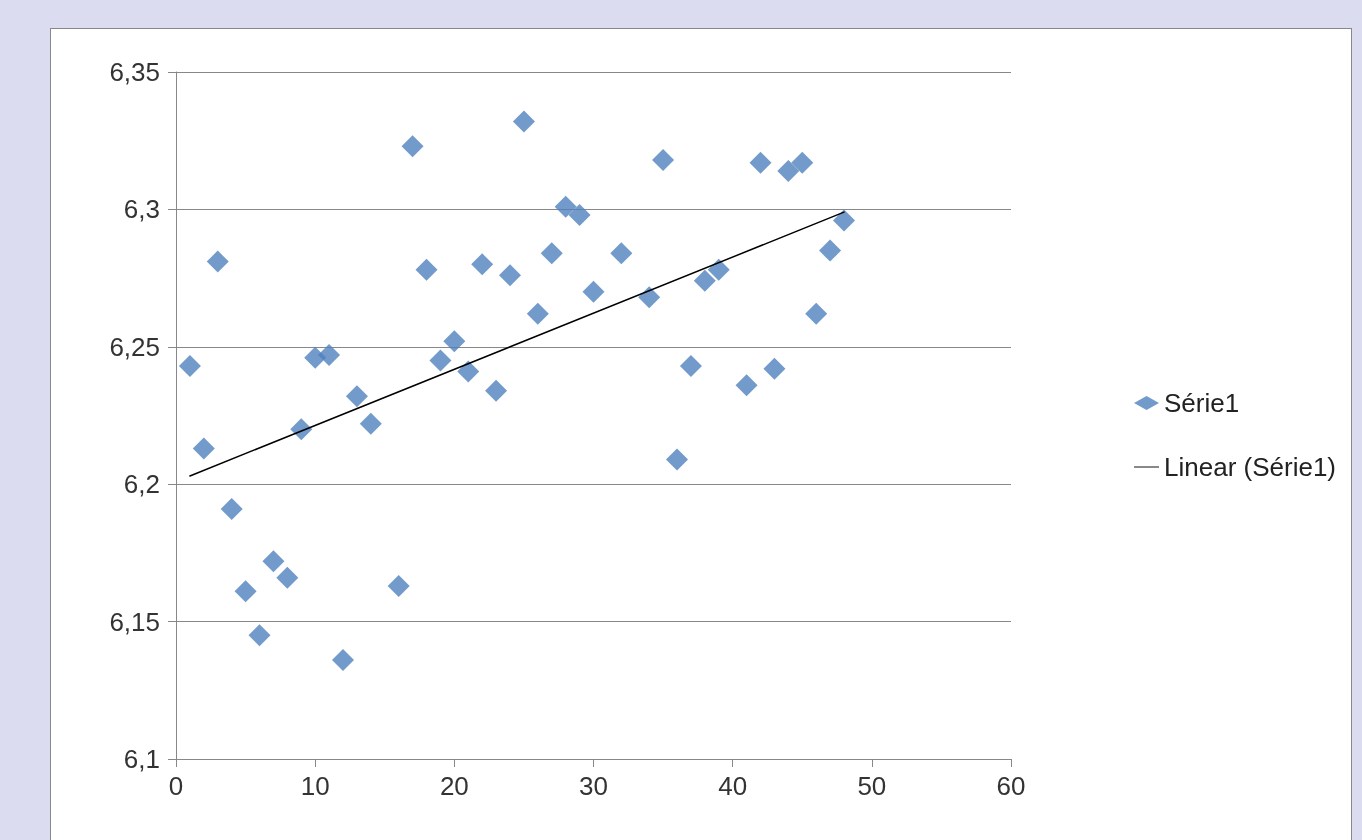  I want to click on y-tick-label: 6,15, so click(134, 621).